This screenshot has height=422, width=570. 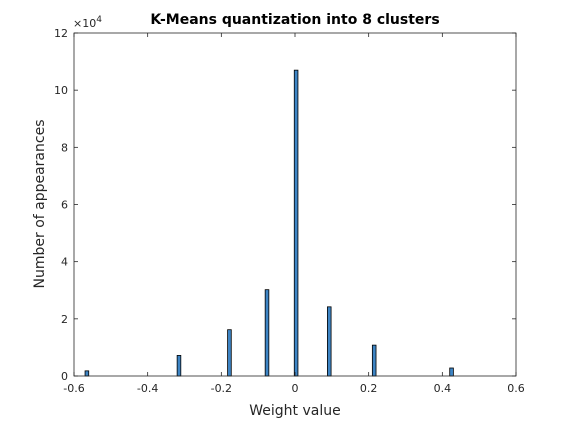 What do you see at coordinates (369, 388) in the screenshot?
I see `x-tick-label: 0.2` at bounding box center [369, 388].